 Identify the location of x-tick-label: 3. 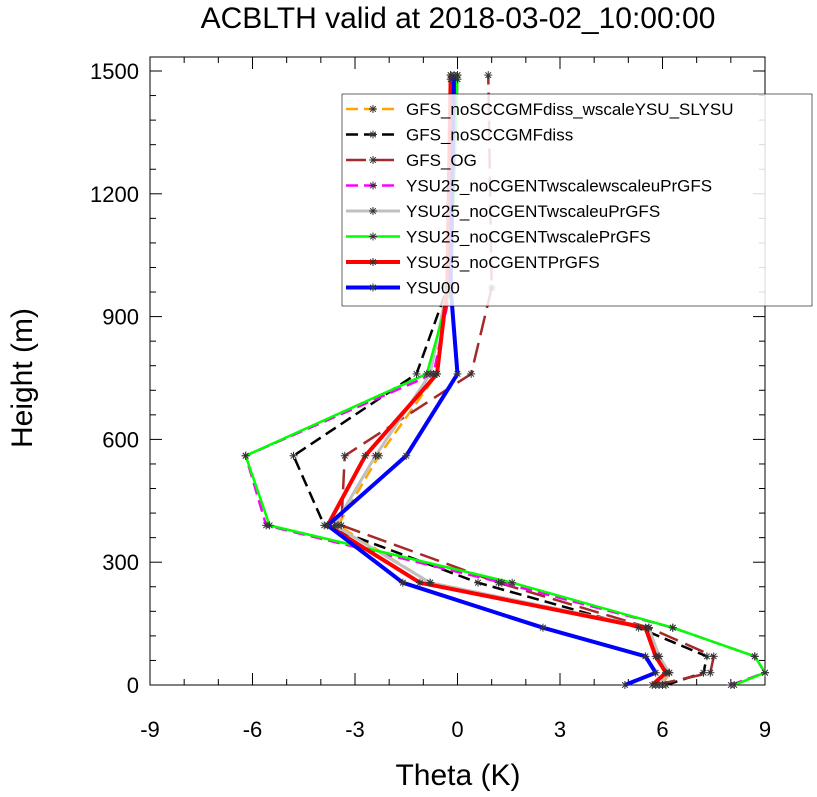
(560, 729).